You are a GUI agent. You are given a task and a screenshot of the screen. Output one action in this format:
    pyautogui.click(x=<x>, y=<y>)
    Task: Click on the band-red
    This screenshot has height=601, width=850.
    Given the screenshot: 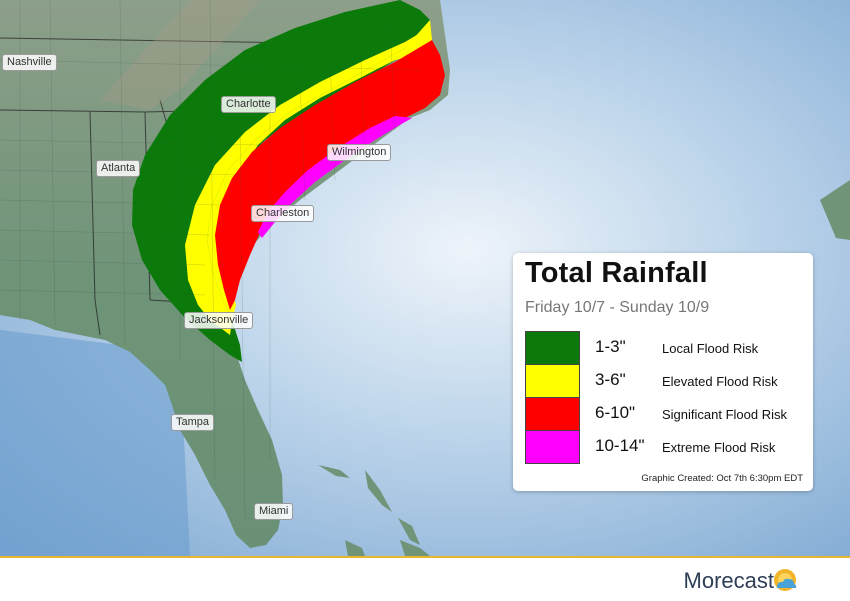 What is the action you would take?
    pyautogui.click(x=330, y=175)
    